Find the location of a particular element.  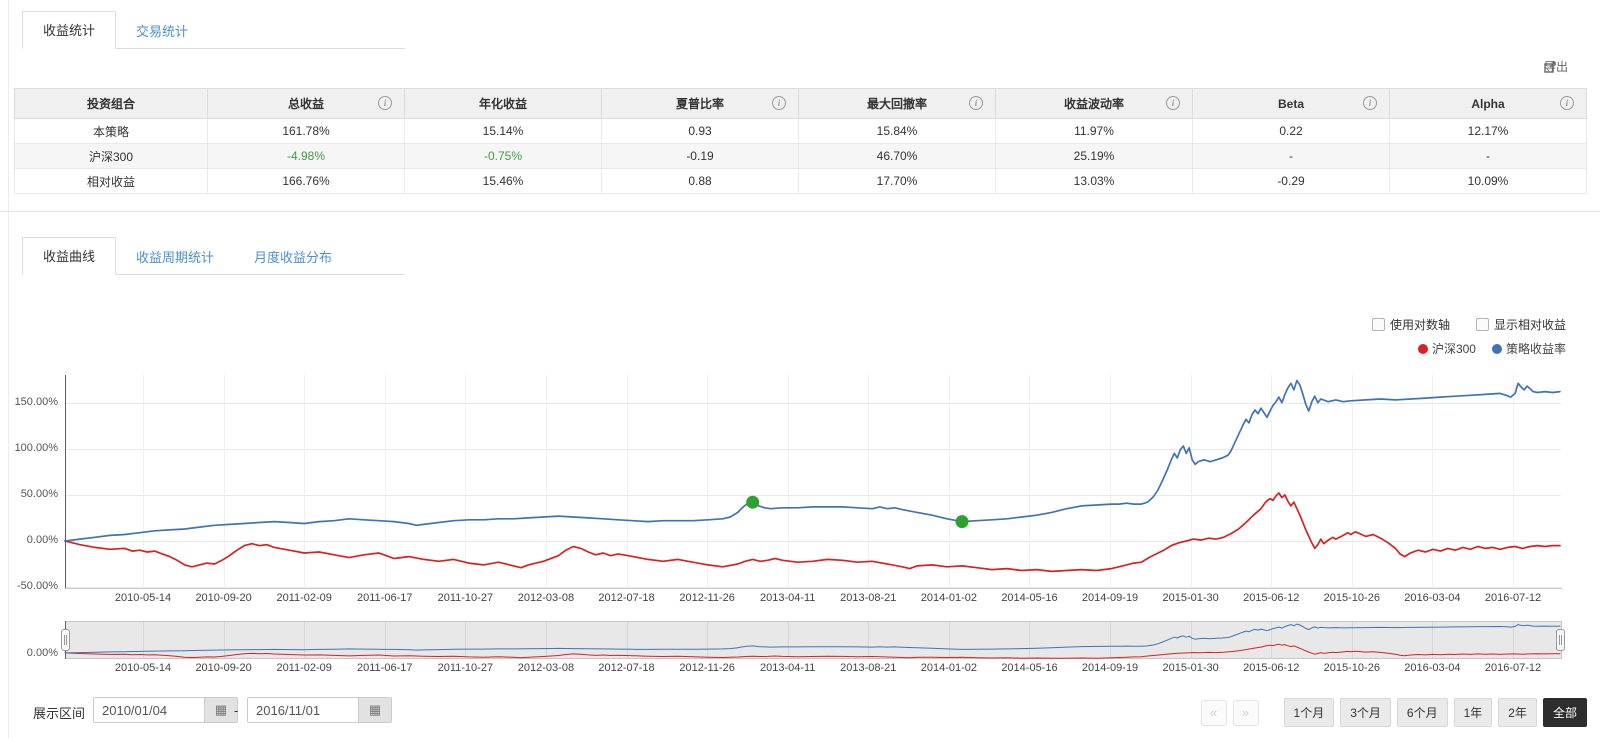

relative-returns-checkbox: 显示相对收益 is located at coordinates (1520, 324).